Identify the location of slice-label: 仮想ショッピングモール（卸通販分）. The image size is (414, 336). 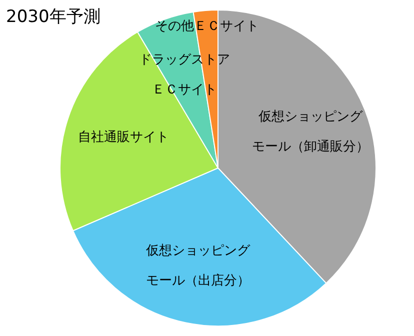
(311, 131).